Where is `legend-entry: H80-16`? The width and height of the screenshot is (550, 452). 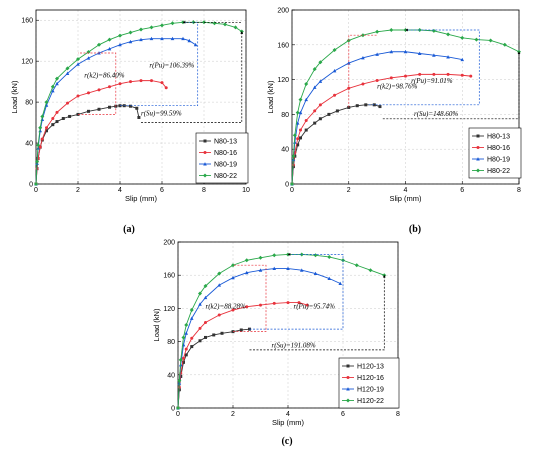 legend-entry: H80-16 is located at coordinates (498, 148).